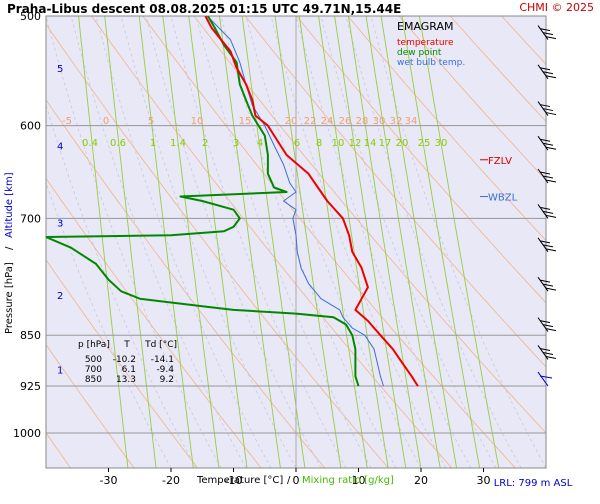  Describe the element at coordinates (60, 69) in the screenshot. I see `altitude-tick-label: 5` at that location.